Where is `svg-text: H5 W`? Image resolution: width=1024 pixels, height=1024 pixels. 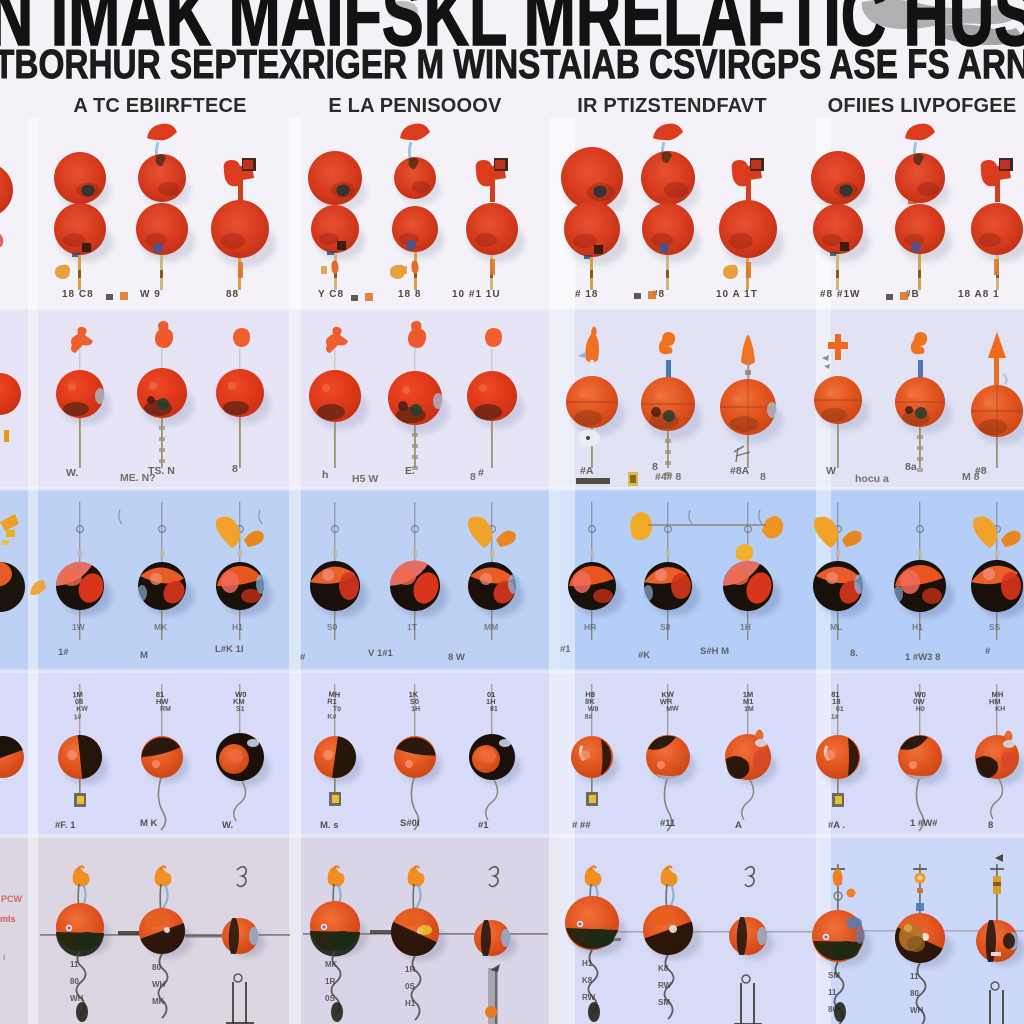
svg-text: H5 W is located at coordinates (365, 479).